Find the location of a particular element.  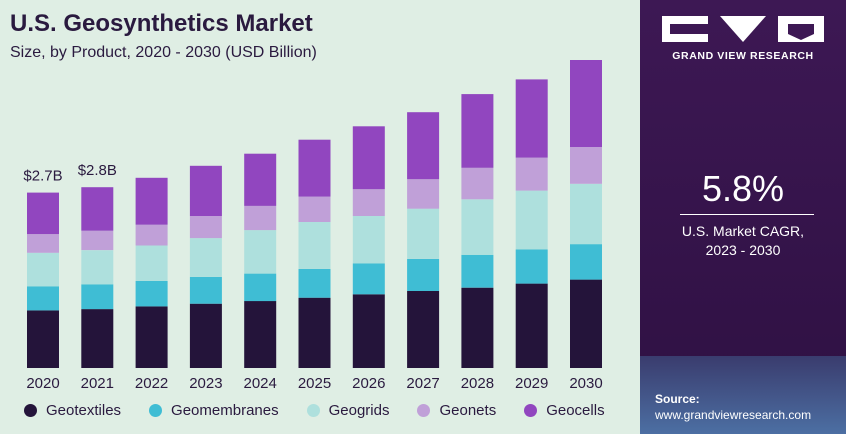

x-tick-label: 2023 is located at coordinates (205, 383).